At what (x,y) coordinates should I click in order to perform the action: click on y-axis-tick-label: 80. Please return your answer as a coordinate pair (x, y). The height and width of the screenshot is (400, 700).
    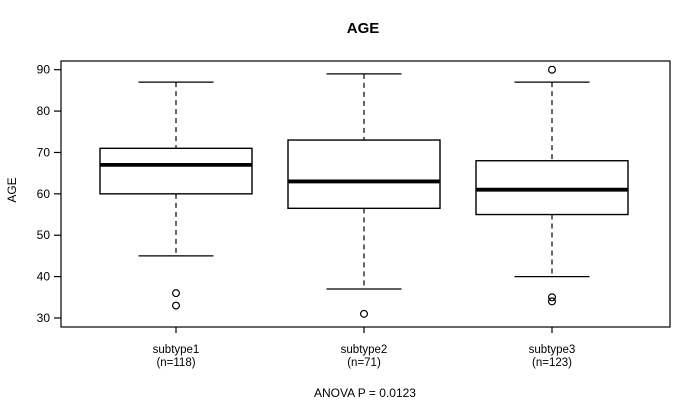
    Looking at the image, I should click on (44, 111).